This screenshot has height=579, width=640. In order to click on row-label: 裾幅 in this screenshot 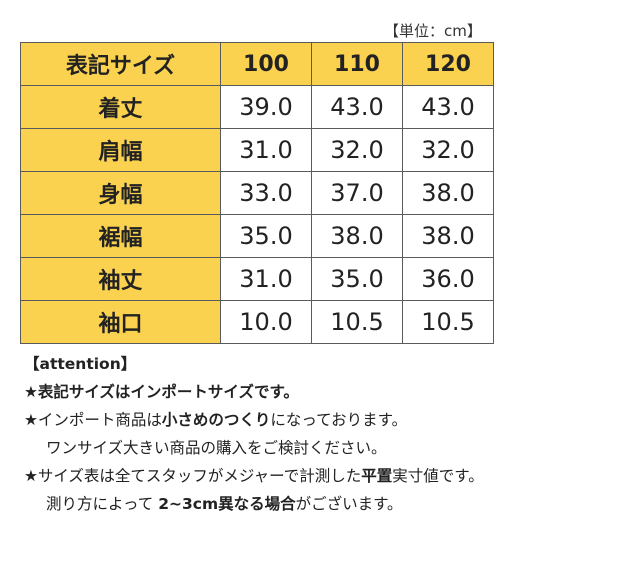, I will do `click(120, 236)`.